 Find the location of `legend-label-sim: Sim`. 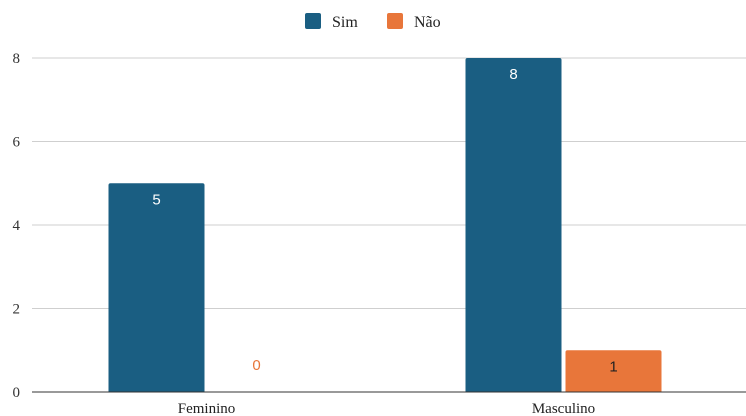

legend-label-sim: Sim is located at coordinates (345, 22).